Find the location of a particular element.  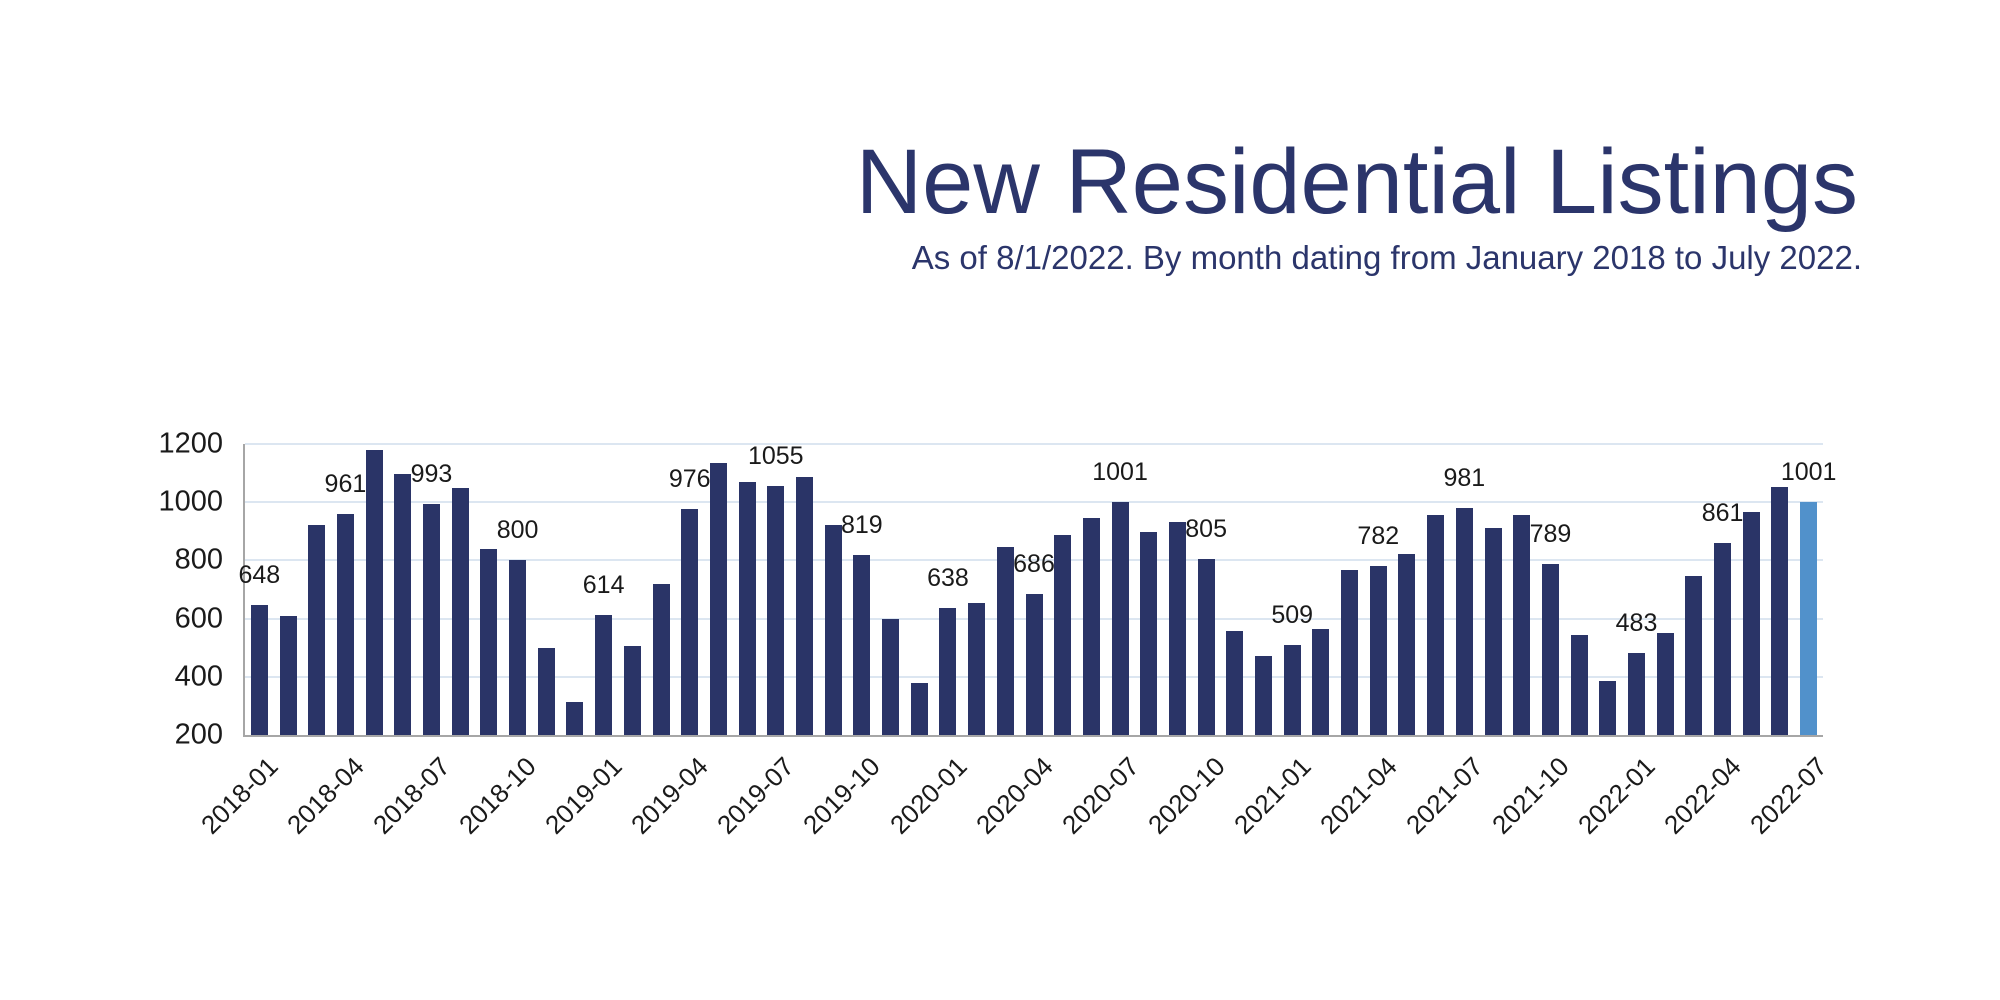

data-label-2019-04: 976 is located at coordinates (689, 479).